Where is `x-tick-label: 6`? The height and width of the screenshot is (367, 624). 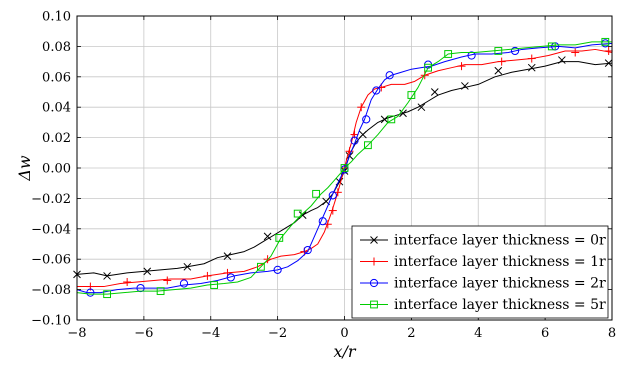
x-tick-label: 6 is located at coordinates (545, 333).